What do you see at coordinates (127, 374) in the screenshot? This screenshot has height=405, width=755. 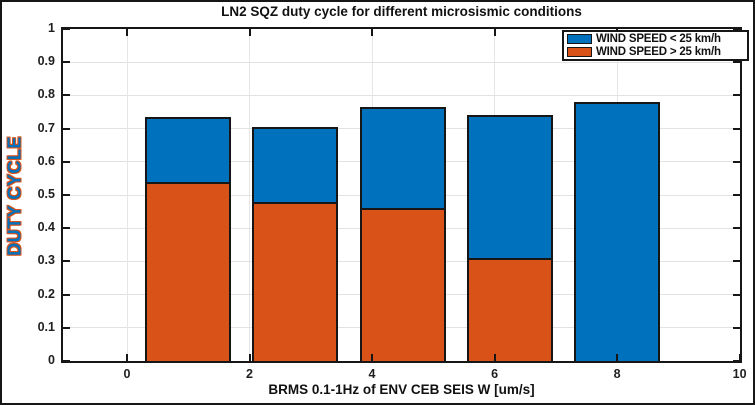 I see `x-tick-label: 0` at bounding box center [127, 374].